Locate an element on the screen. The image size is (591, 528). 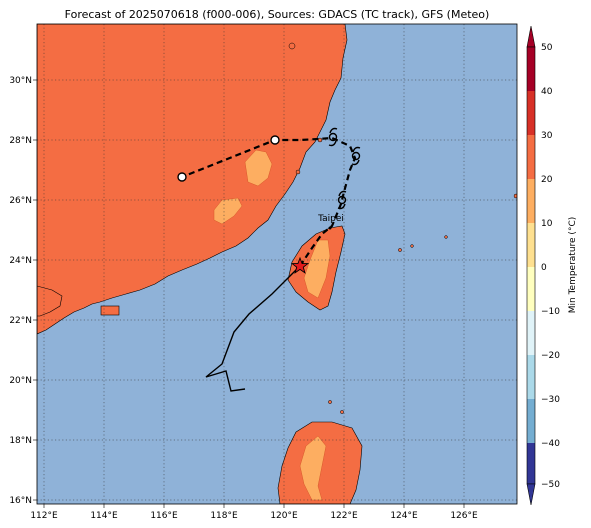
city-label-taipei: Taipei is located at coordinates (330, 219).